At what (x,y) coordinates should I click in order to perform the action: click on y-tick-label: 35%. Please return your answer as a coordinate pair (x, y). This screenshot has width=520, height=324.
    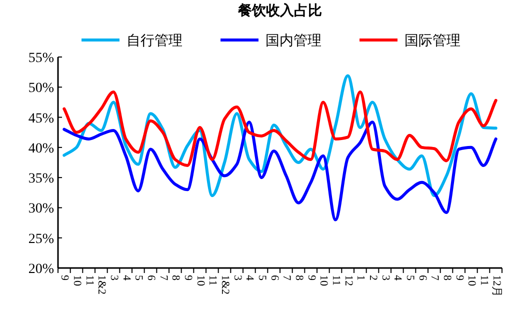
    Looking at the image, I should click on (41, 179).